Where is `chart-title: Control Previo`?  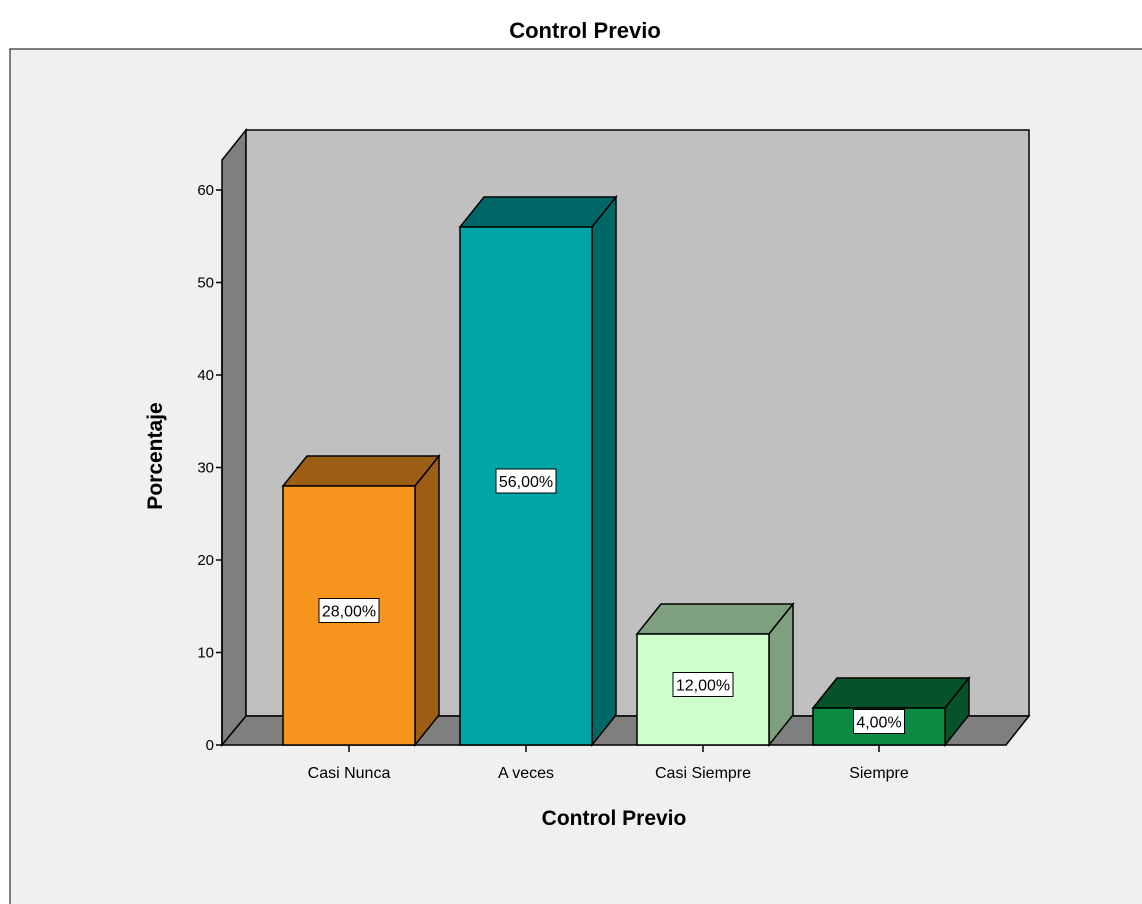 chart-title: Control Previo is located at coordinates (585, 30).